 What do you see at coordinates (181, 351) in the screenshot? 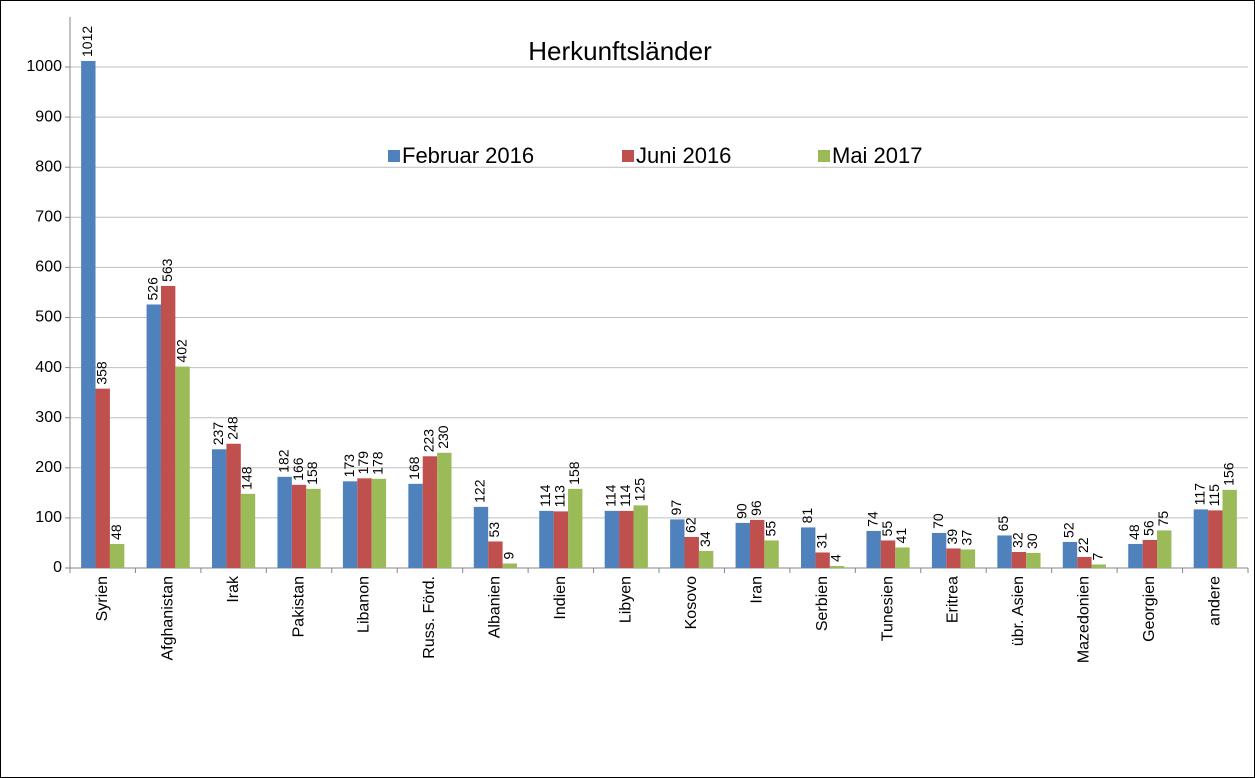
I see `data-label: 402` at bounding box center [181, 351].